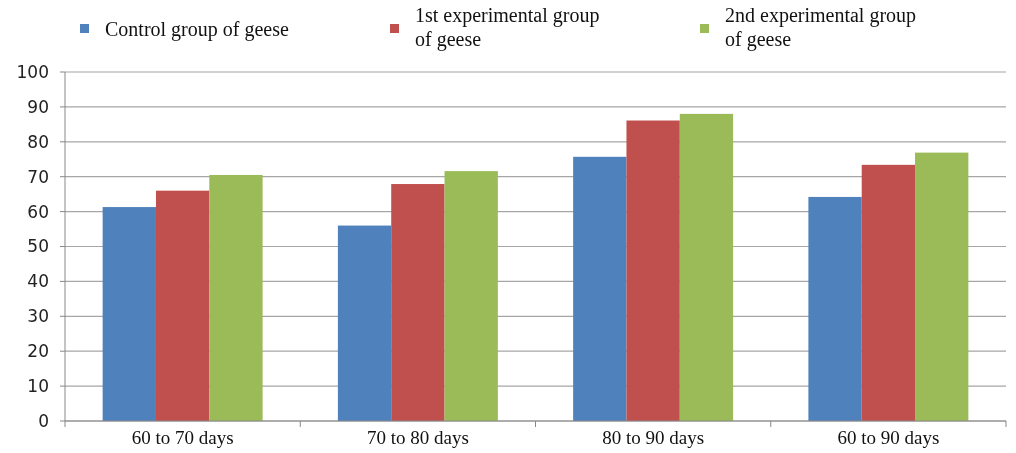  I want to click on y-tick-label: 90, so click(38, 106).